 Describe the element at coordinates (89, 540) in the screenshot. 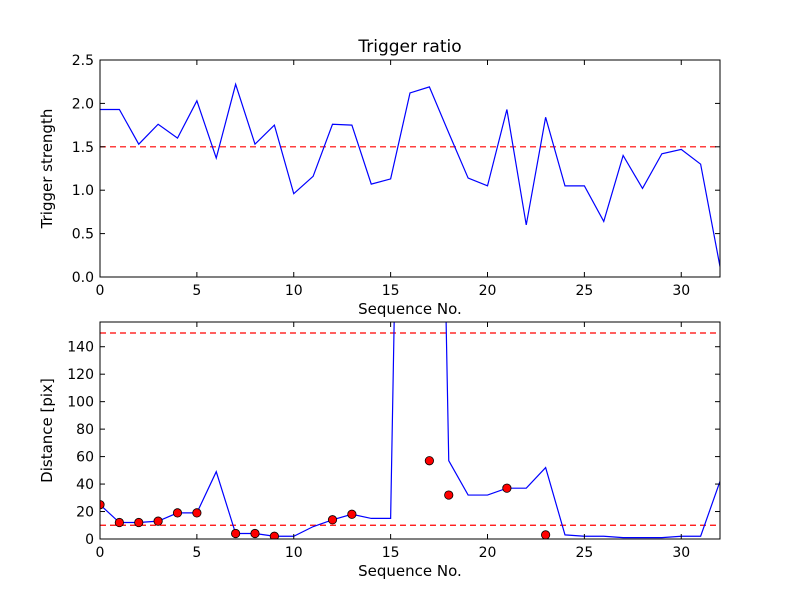

I see `y-tick-label: 0` at that location.